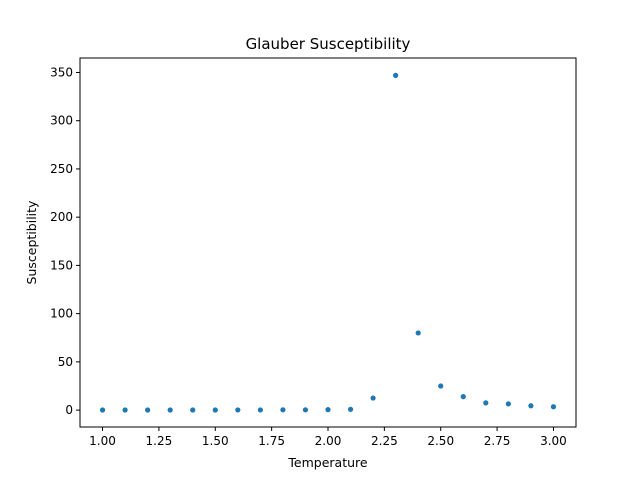  Describe the element at coordinates (69, 410) in the screenshot. I see `y-tick-label: 0` at that location.